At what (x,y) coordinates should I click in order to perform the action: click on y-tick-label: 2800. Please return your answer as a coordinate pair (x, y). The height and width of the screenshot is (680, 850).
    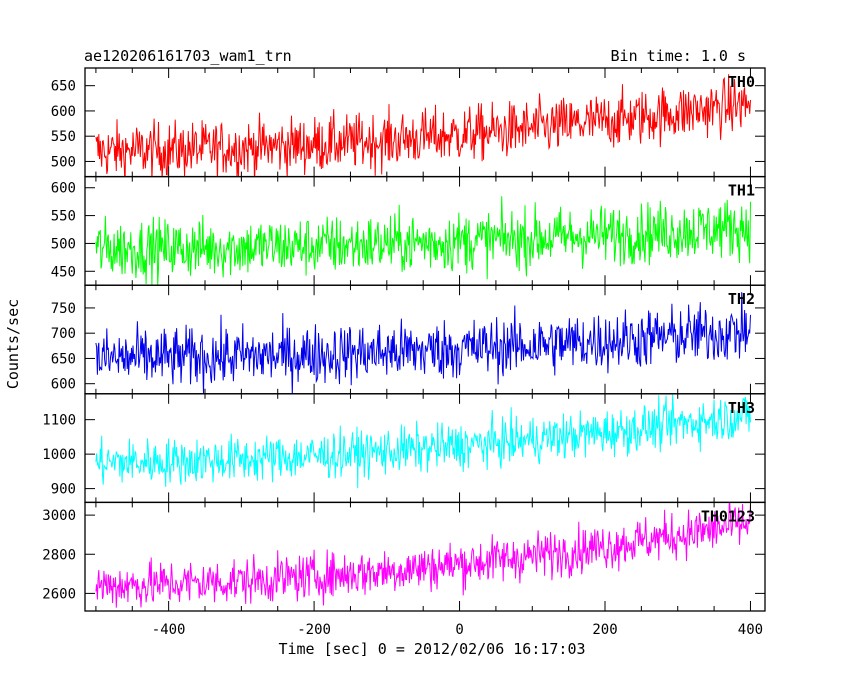
    Looking at the image, I should click on (59, 555).